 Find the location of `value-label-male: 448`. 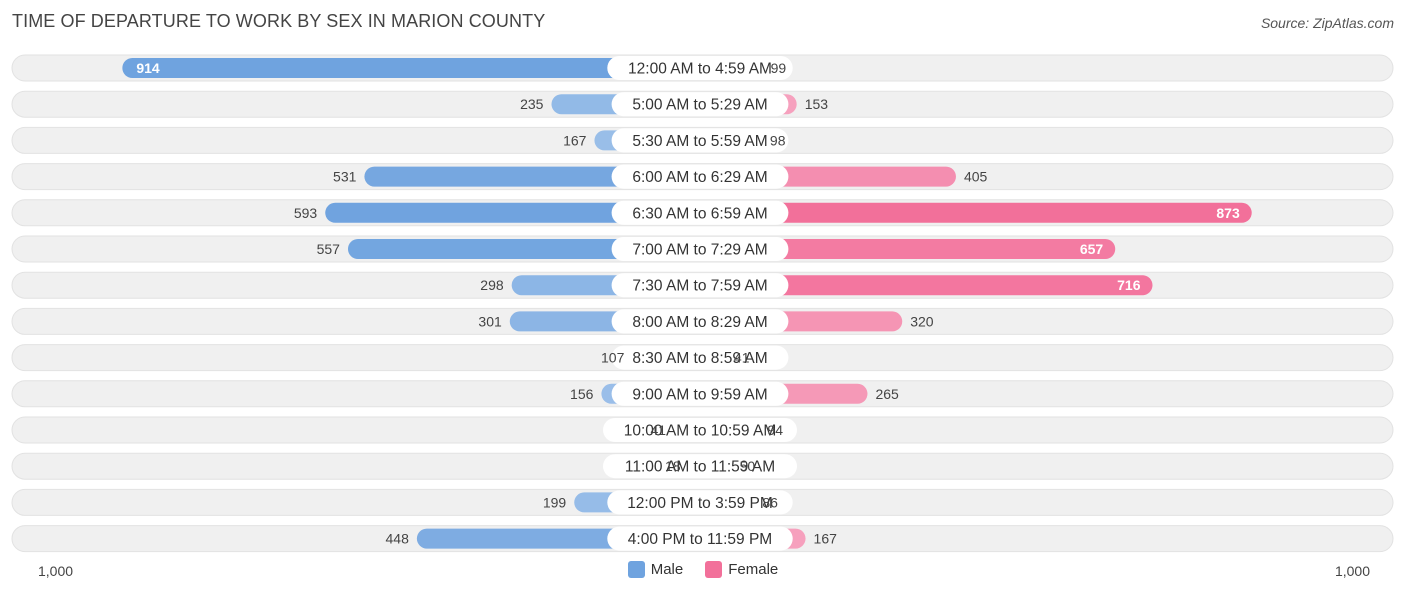

value-label-male: 448 is located at coordinates (398, 539).